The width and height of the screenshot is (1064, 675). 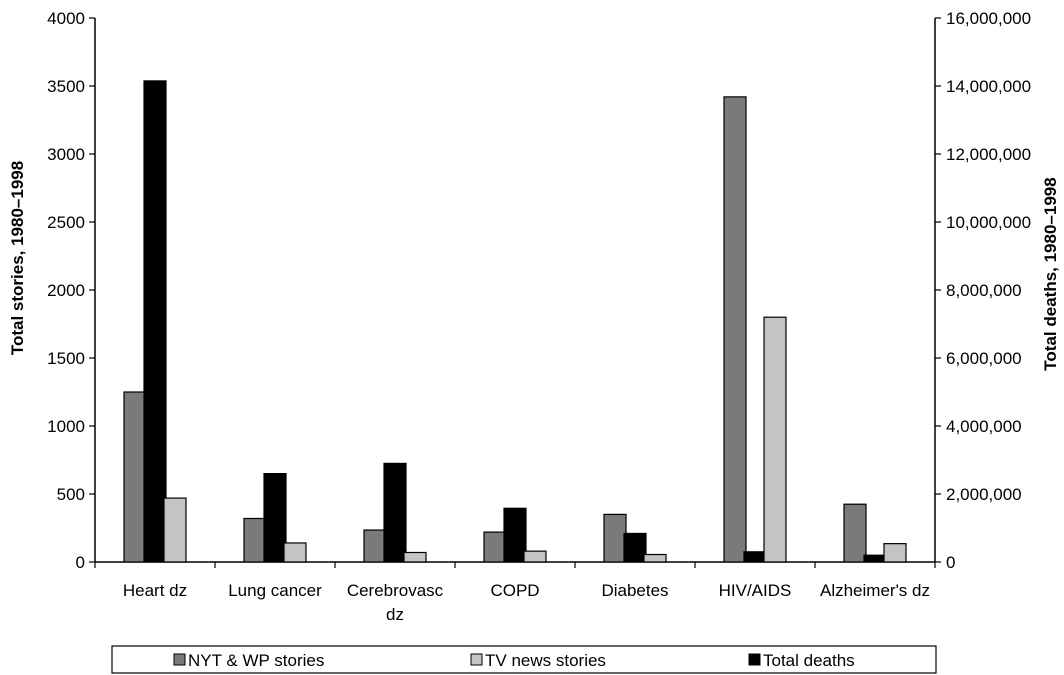 What do you see at coordinates (988, 86) in the screenshot?
I see `y2-tick-label: 14,000,000` at bounding box center [988, 86].